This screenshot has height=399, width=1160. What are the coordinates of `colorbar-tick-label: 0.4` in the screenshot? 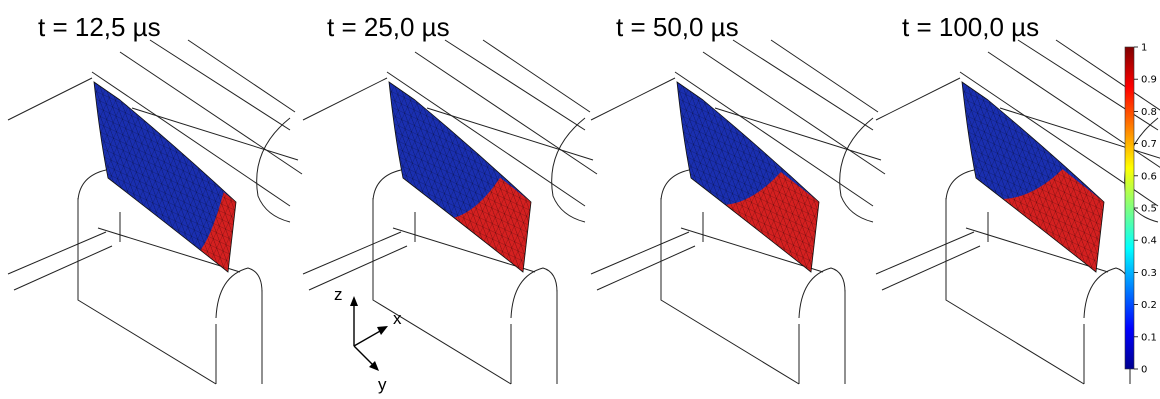 It's located at (1149, 241).